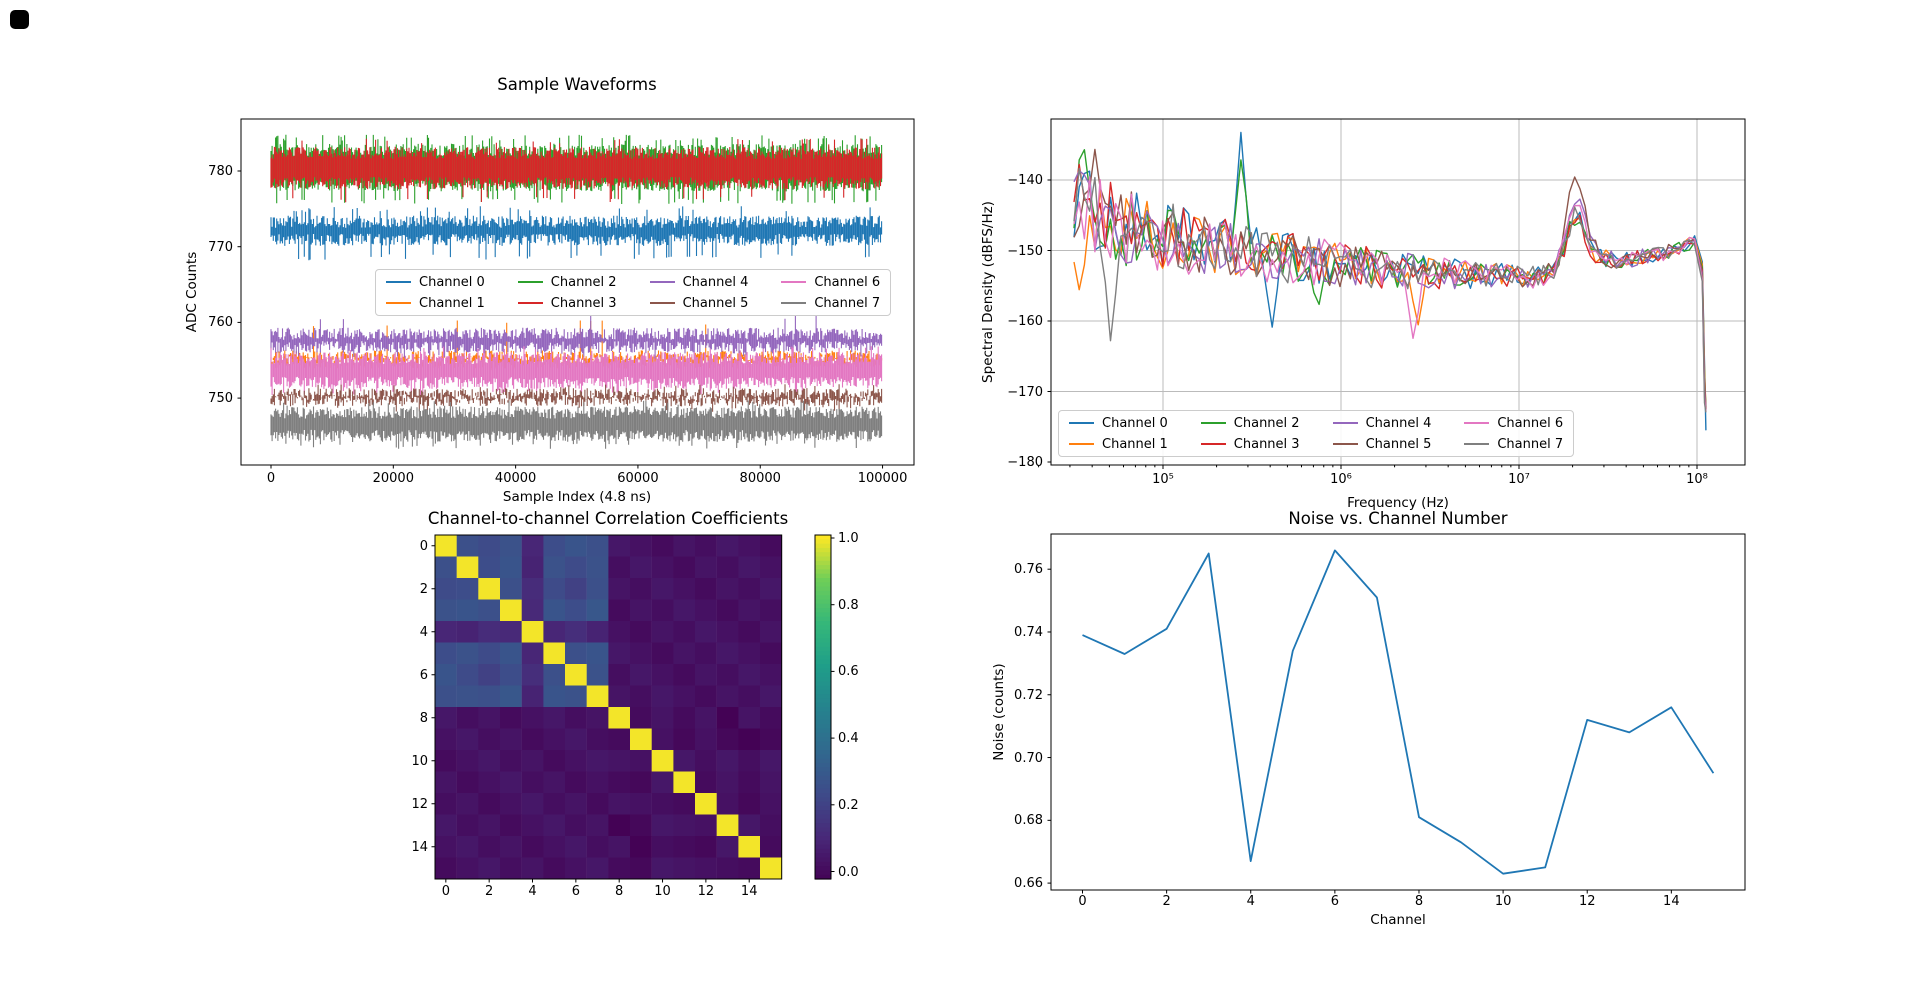 This screenshot has width=1920, height=989. What do you see at coordinates (393, 478) in the screenshot?
I see `axis-tick-label: 20000` at bounding box center [393, 478].